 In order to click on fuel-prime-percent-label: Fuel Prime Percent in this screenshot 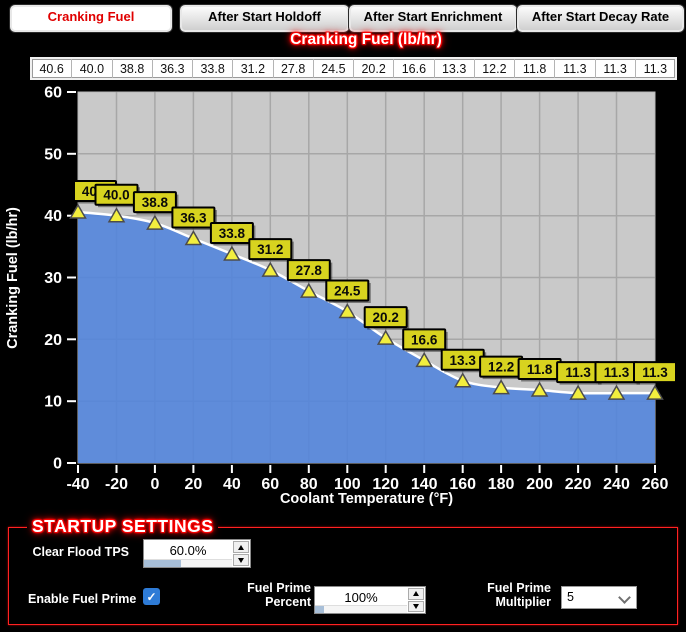, I will do `click(250, 595)`.